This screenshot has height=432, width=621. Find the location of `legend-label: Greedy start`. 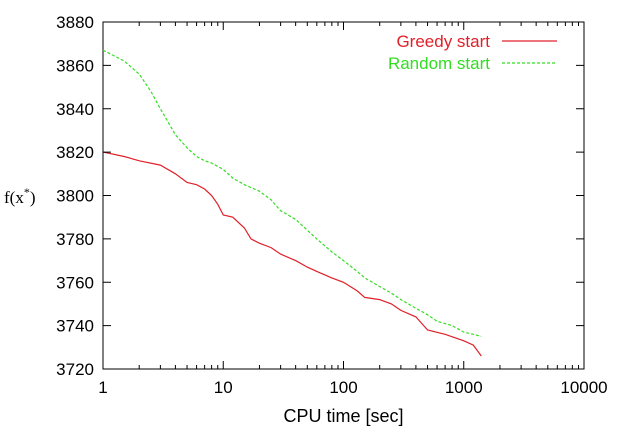

legend-label: Greedy start is located at coordinates (443, 41).